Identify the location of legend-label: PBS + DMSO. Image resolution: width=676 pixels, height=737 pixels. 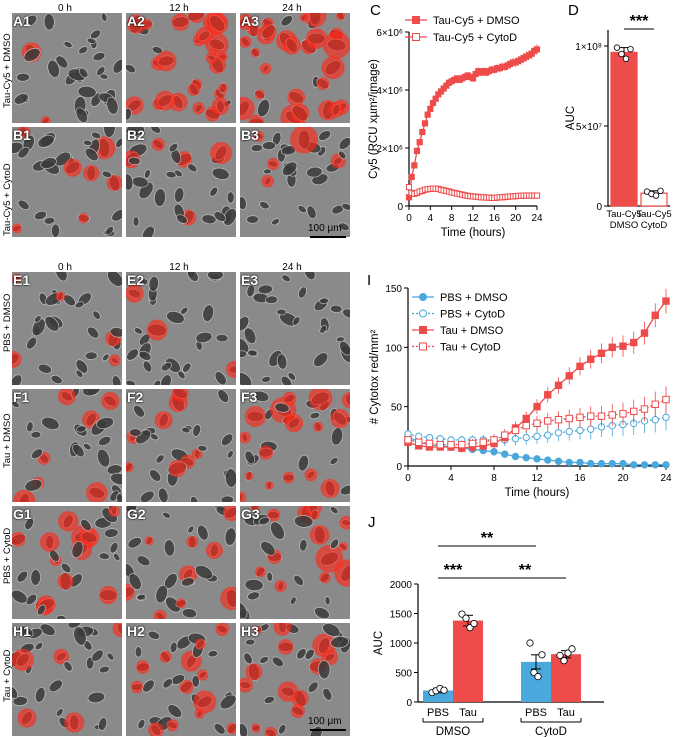
(474, 298).